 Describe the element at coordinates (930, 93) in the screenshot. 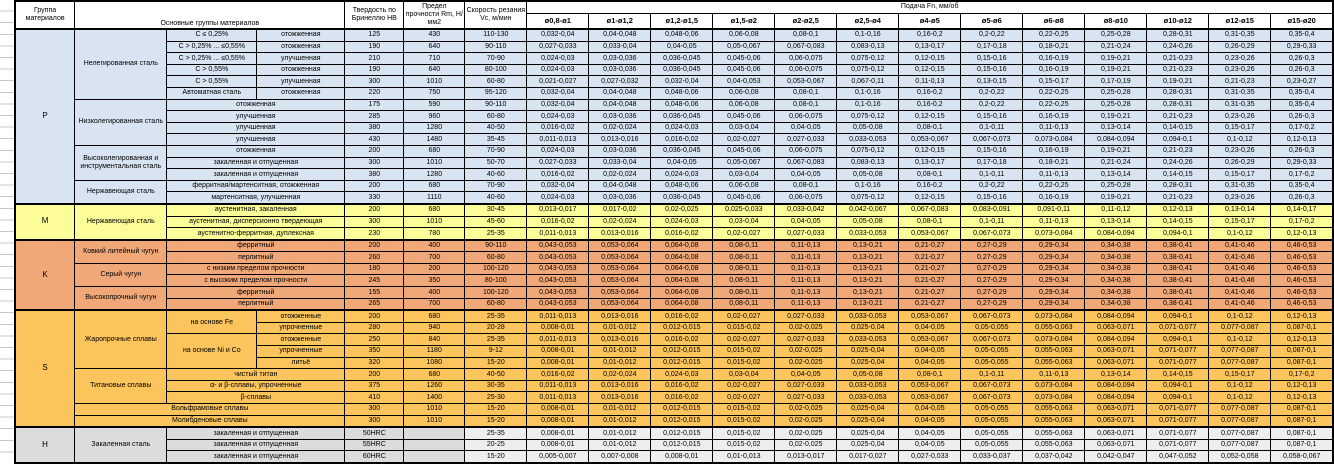

I see `feed-cell: 0,16-0,2` at that location.